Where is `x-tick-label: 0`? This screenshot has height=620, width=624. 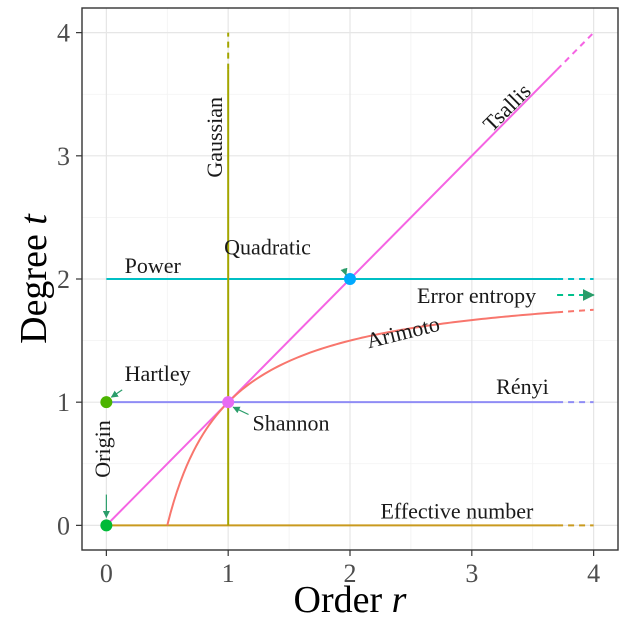 x-tick-label: 0 is located at coordinates (106, 573).